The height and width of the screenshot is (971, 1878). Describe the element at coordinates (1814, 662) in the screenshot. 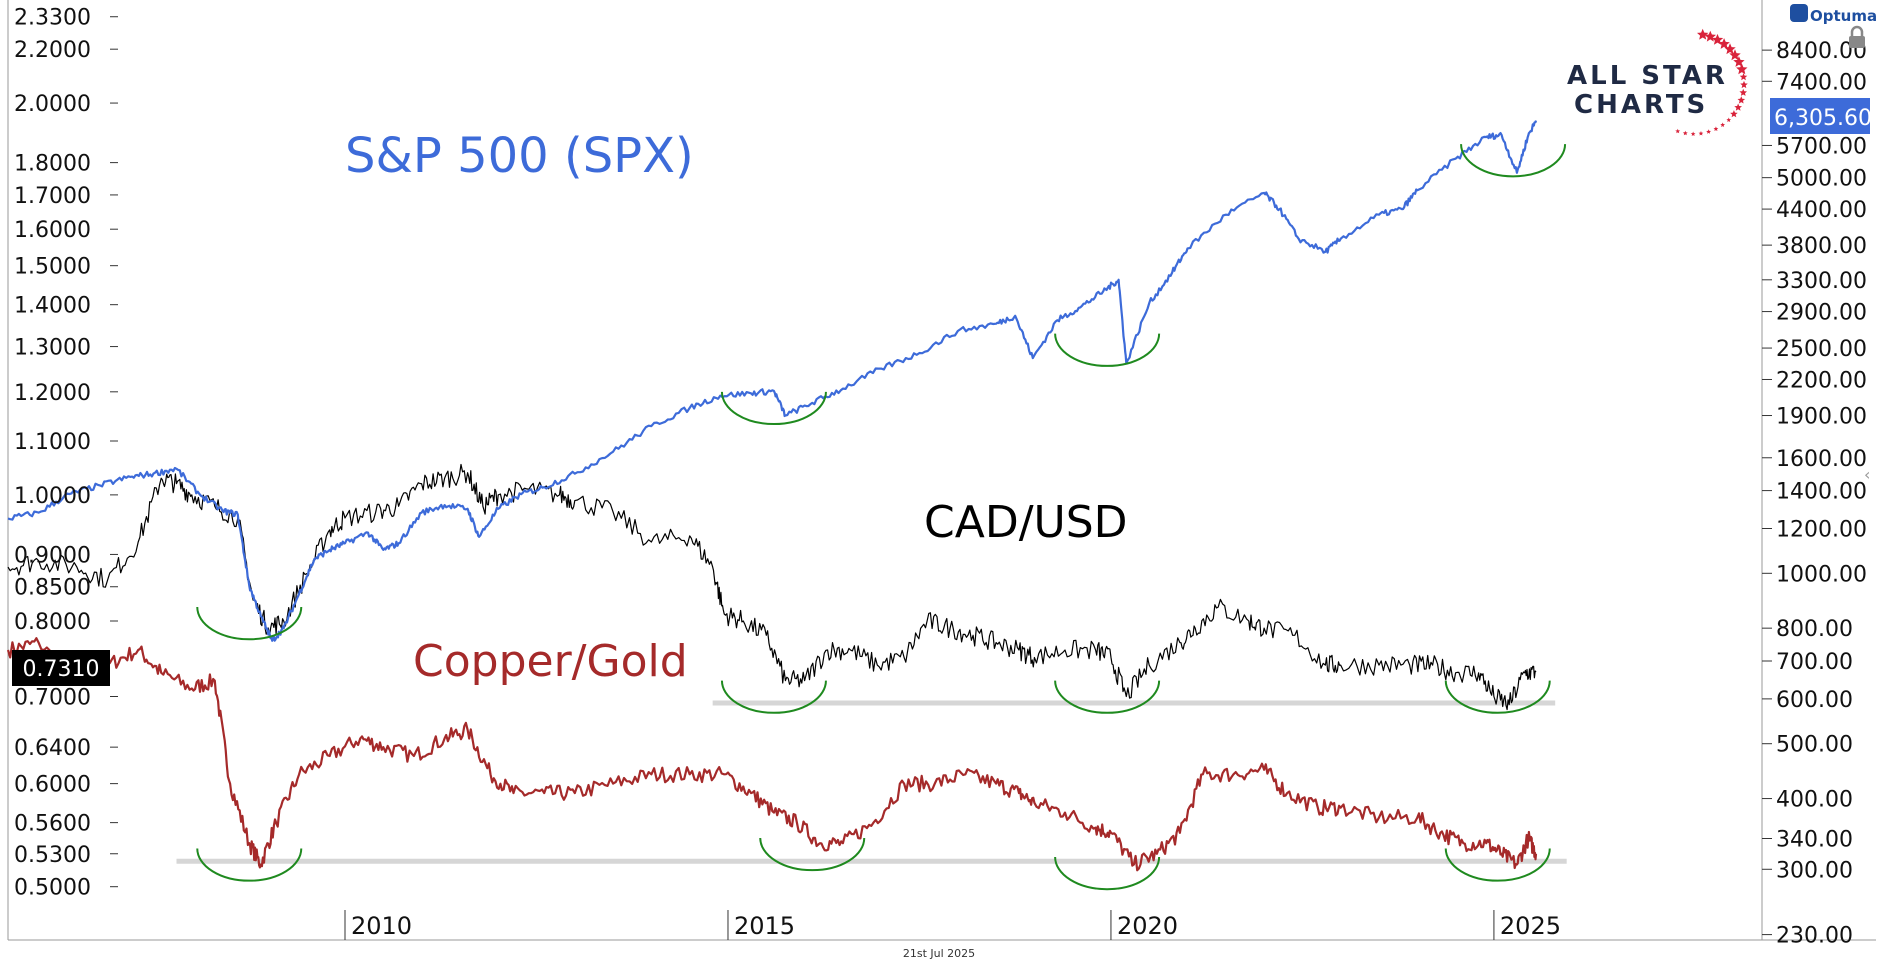

I see `right-tick-label: 700.00` at that location.